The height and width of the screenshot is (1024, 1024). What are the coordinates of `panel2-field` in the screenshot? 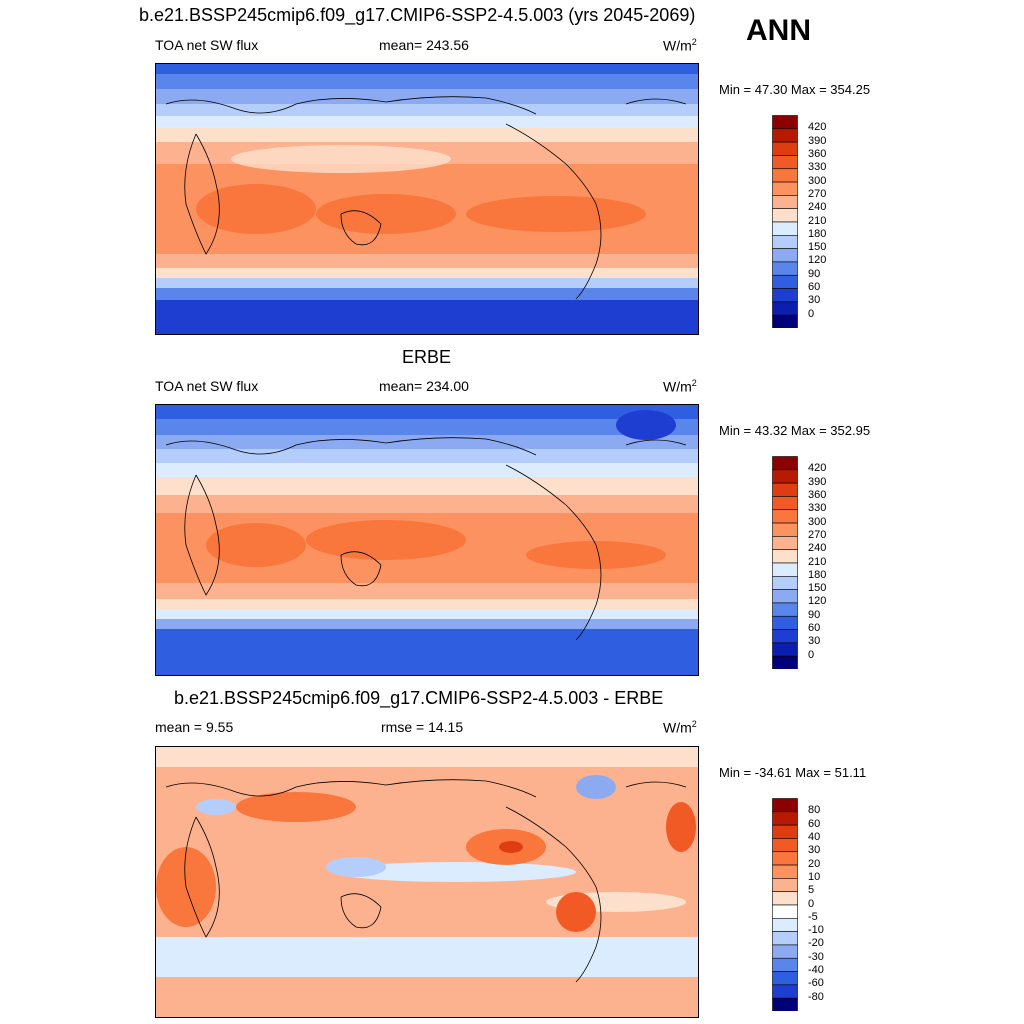 It's located at (427, 540).